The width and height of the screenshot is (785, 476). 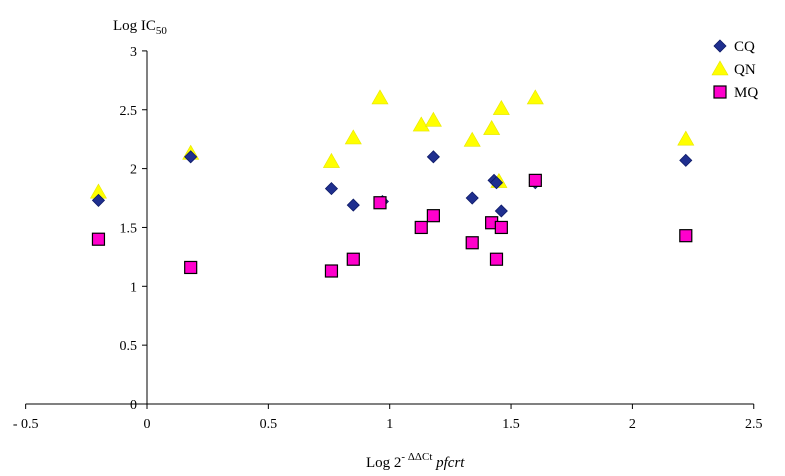 I want to click on x-tick-label: 0, so click(x=147, y=424).